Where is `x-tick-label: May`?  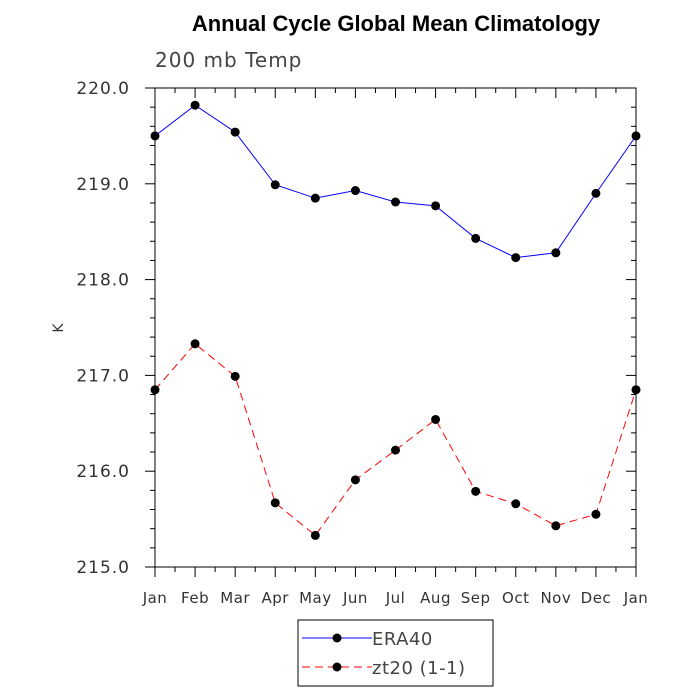
x-tick-label: May is located at coordinates (315, 598).